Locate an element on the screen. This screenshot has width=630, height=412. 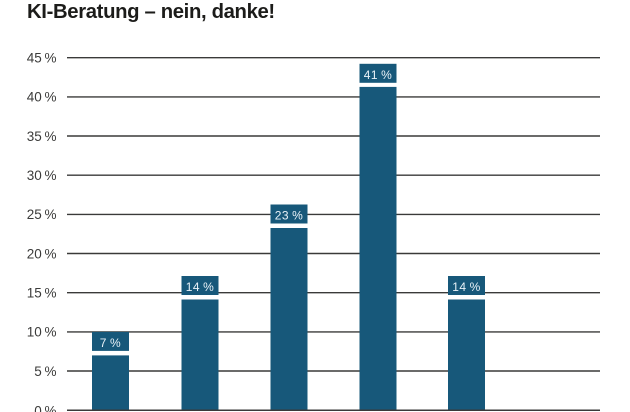
svg-text: 10 % is located at coordinates (42, 332).